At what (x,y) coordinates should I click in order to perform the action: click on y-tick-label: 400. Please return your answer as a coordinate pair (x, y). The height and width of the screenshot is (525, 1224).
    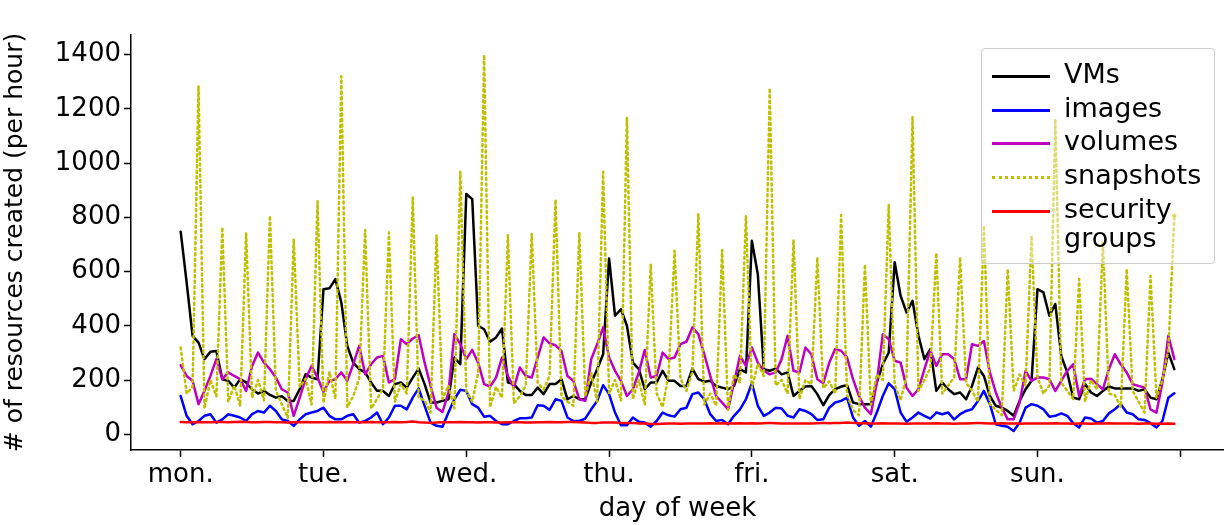
    Looking at the image, I should click on (96, 323).